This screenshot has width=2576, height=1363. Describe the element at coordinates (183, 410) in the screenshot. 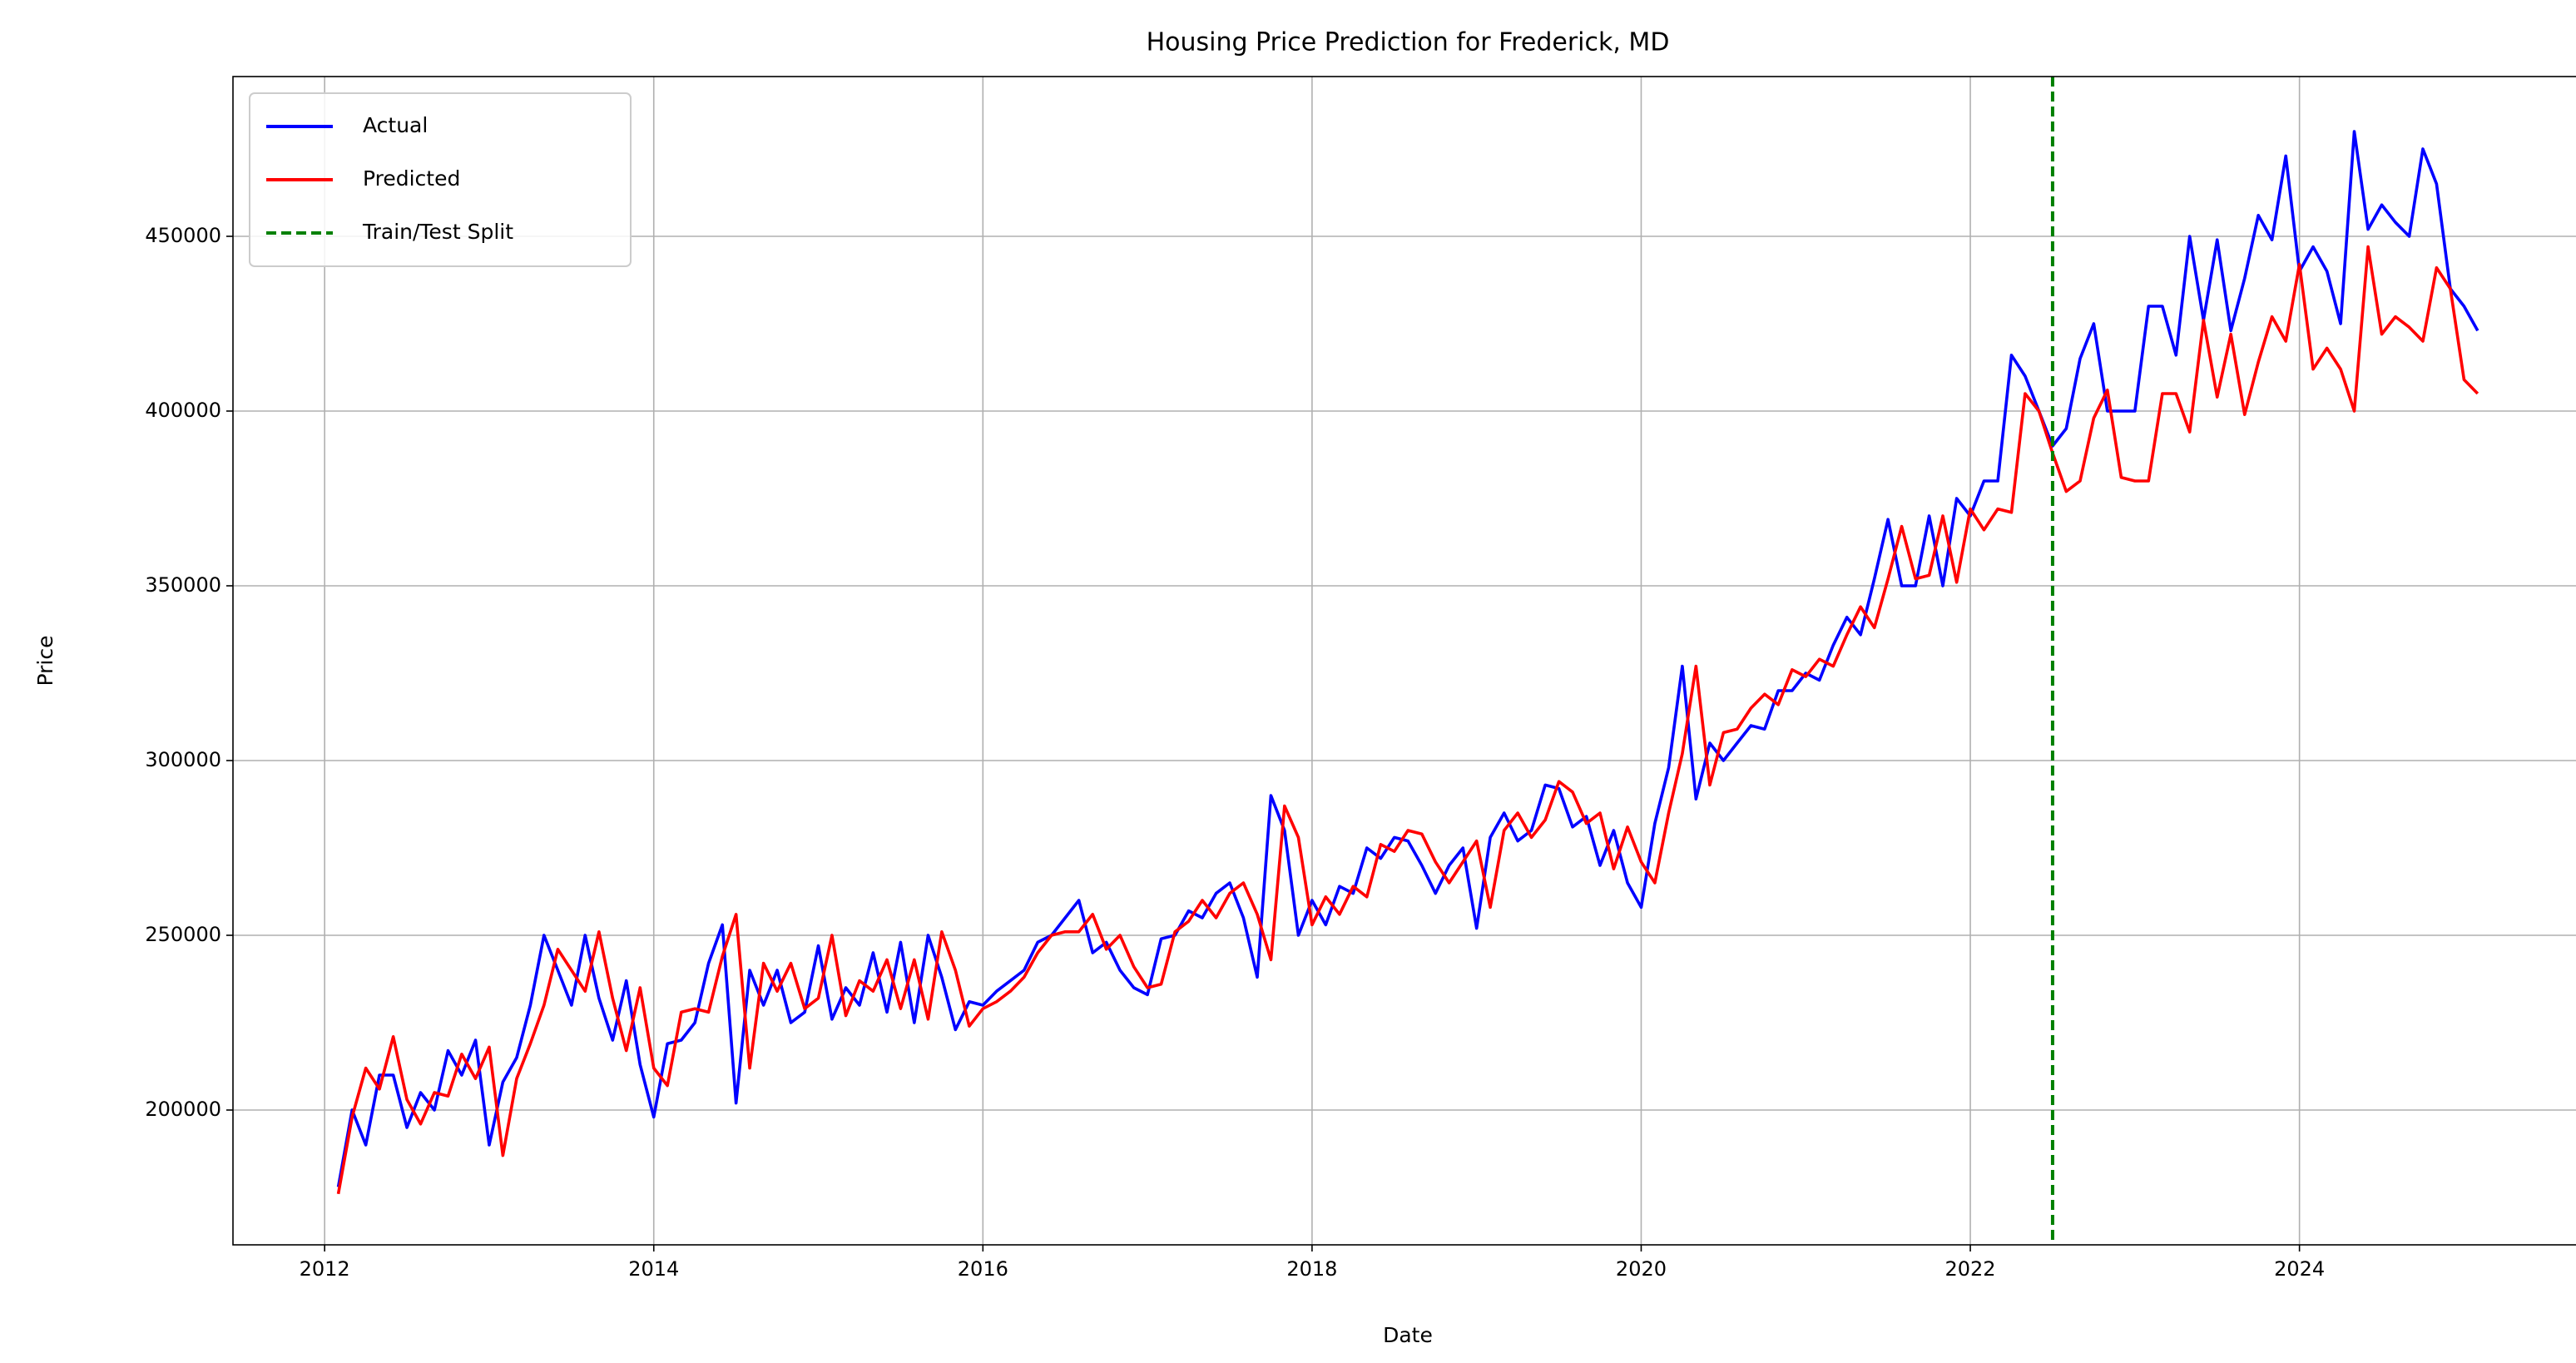

I see `y-tick-label: 400000` at that location.